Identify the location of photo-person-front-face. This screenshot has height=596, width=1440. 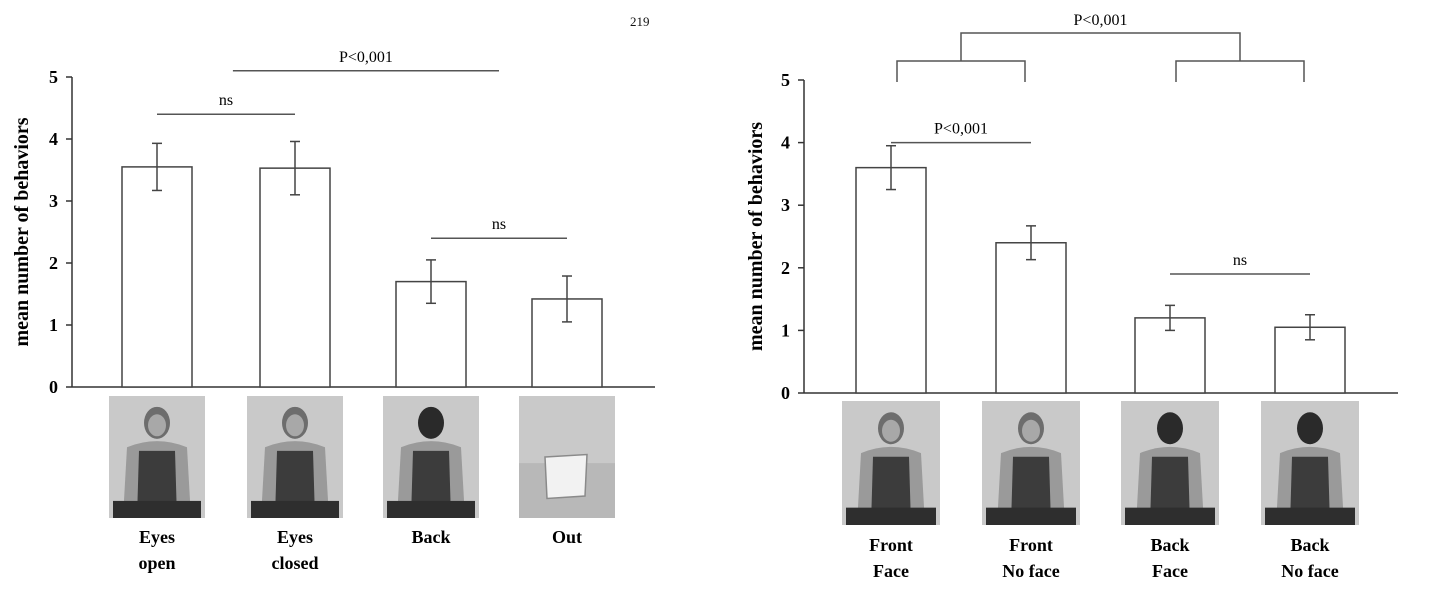
(891, 463).